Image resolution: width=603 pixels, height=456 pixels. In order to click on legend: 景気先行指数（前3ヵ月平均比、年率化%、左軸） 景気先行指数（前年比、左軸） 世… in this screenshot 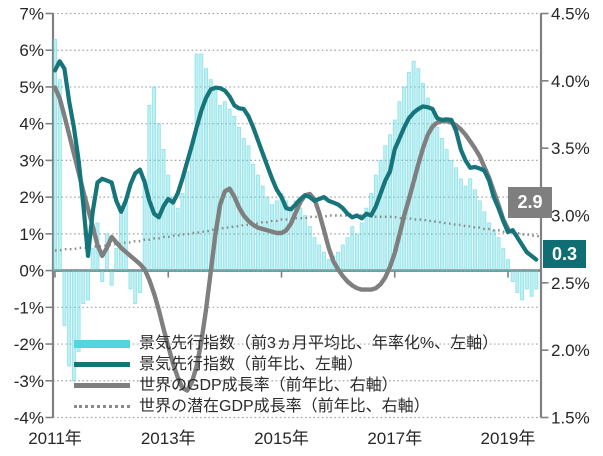, I will do `click(286, 375)`.